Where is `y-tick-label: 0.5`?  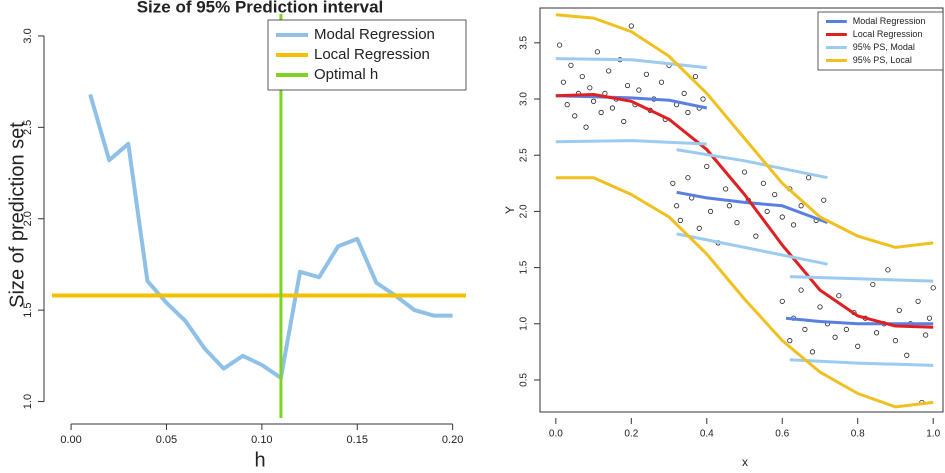
y-tick-label: 0.5 is located at coordinates (524, 380).